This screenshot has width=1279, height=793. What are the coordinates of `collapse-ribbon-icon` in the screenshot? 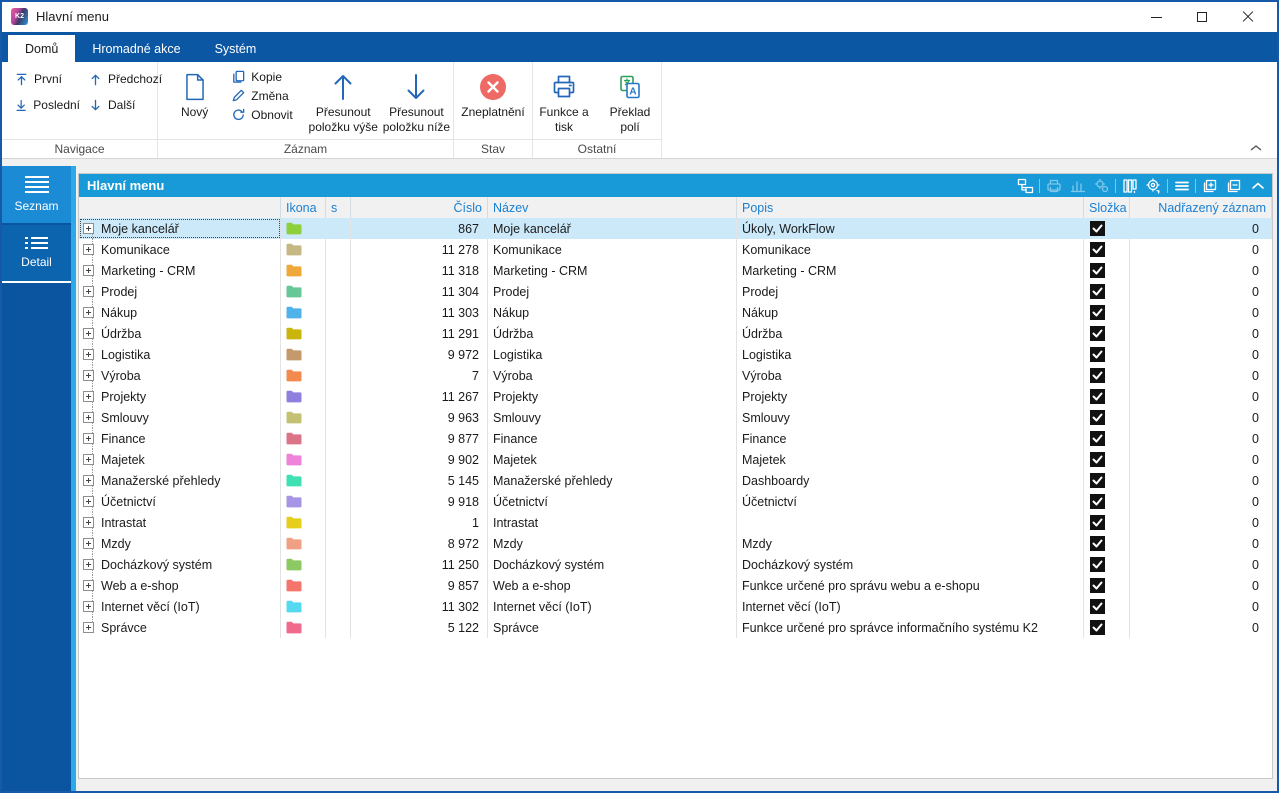 It's located at (1256, 148).